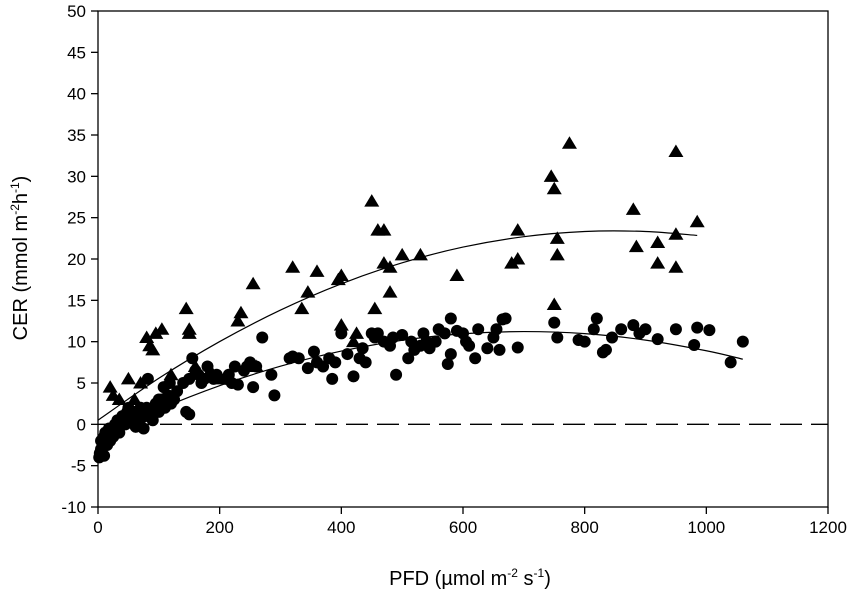 The height and width of the screenshot is (594, 848). Describe the element at coordinates (76, 218) in the screenshot. I see `y-tick-label: 25` at that location.